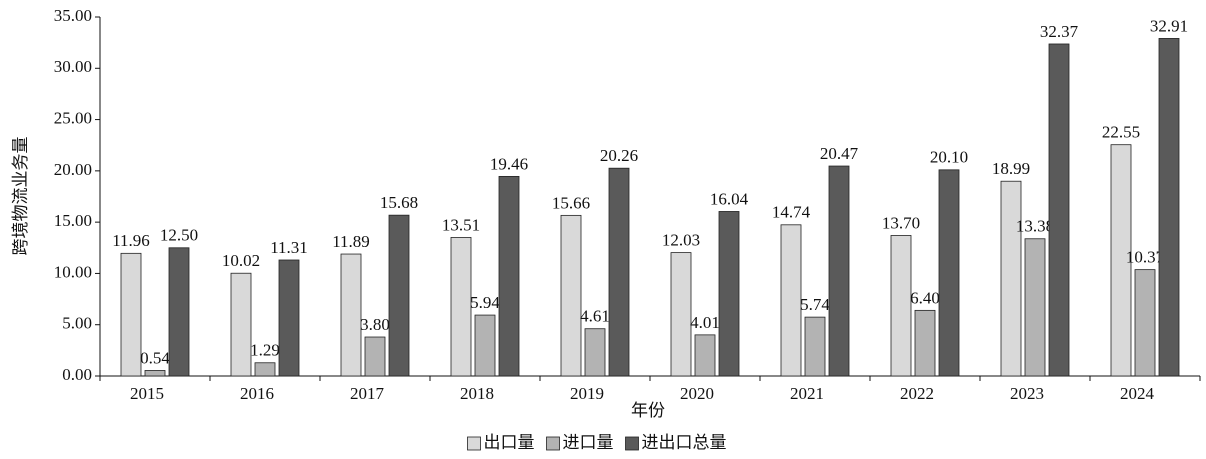 This screenshot has width=1206, height=459. What do you see at coordinates (73, 117) in the screenshot?
I see `y-tick-label: 25.00` at bounding box center [73, 117].